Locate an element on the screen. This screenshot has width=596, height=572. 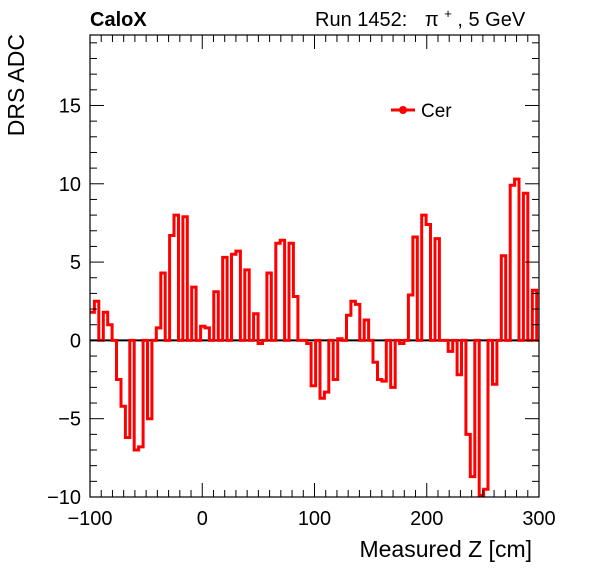
beam-charge: + is located at coordinates (448, 13).